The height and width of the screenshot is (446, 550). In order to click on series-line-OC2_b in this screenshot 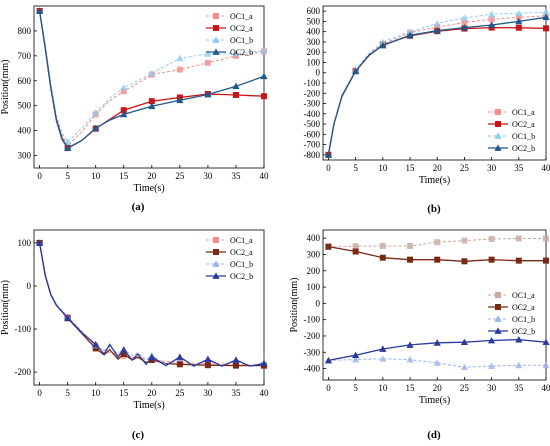, I will do `click(437, 86)`.